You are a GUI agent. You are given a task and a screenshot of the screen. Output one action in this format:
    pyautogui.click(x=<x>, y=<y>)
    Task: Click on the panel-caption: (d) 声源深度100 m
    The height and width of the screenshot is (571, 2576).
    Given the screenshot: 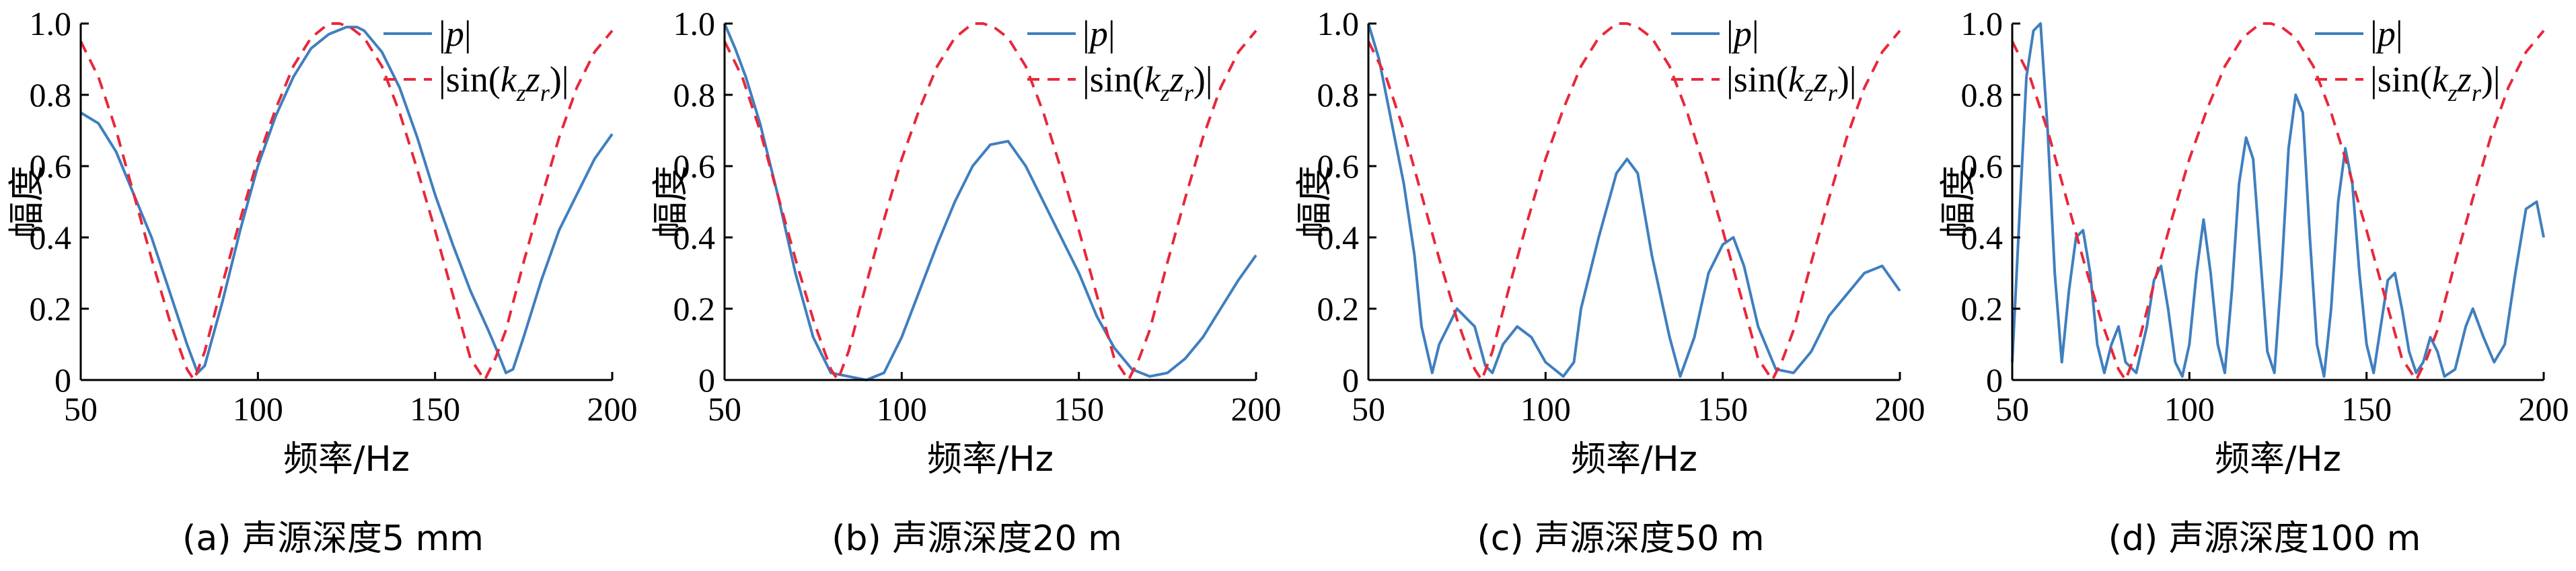 What is the action you would take?
    pyautogui.click(x=2264, y=539)
    